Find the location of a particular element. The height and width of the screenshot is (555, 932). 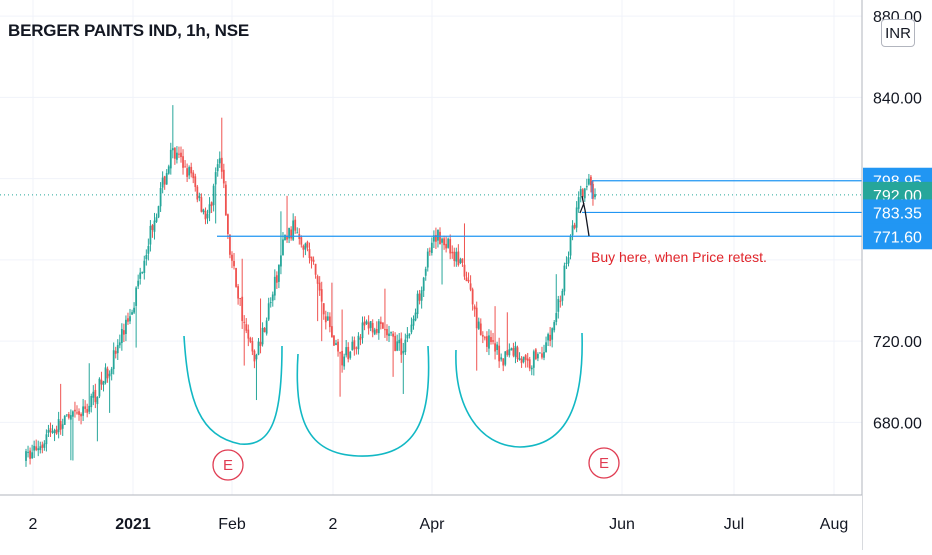

time-axis-bg is located at coordinates (431, 522).